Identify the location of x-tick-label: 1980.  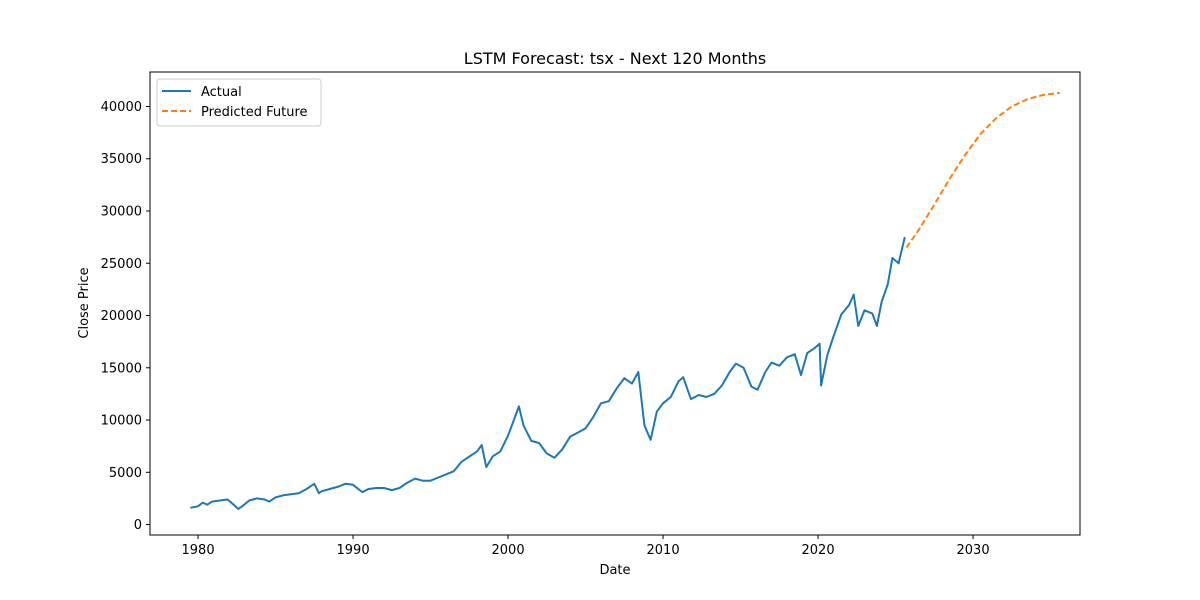
(198, 550).